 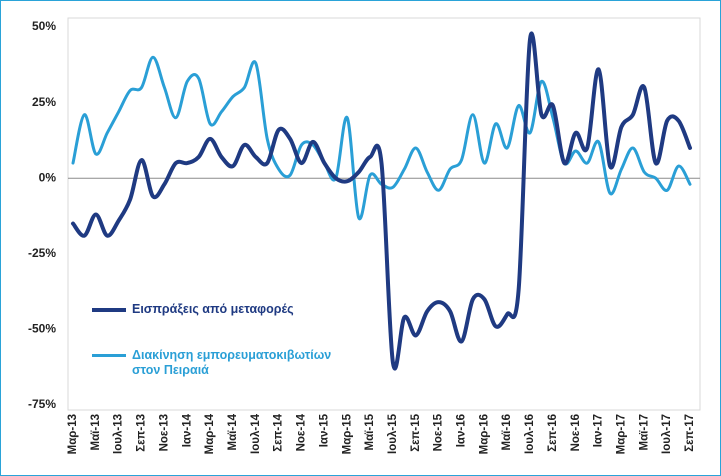 What do you see at coordinates (302, 432) in the screenshot?
I see `x-tick-label: Νοε-14` at bounding box center [302, 432].